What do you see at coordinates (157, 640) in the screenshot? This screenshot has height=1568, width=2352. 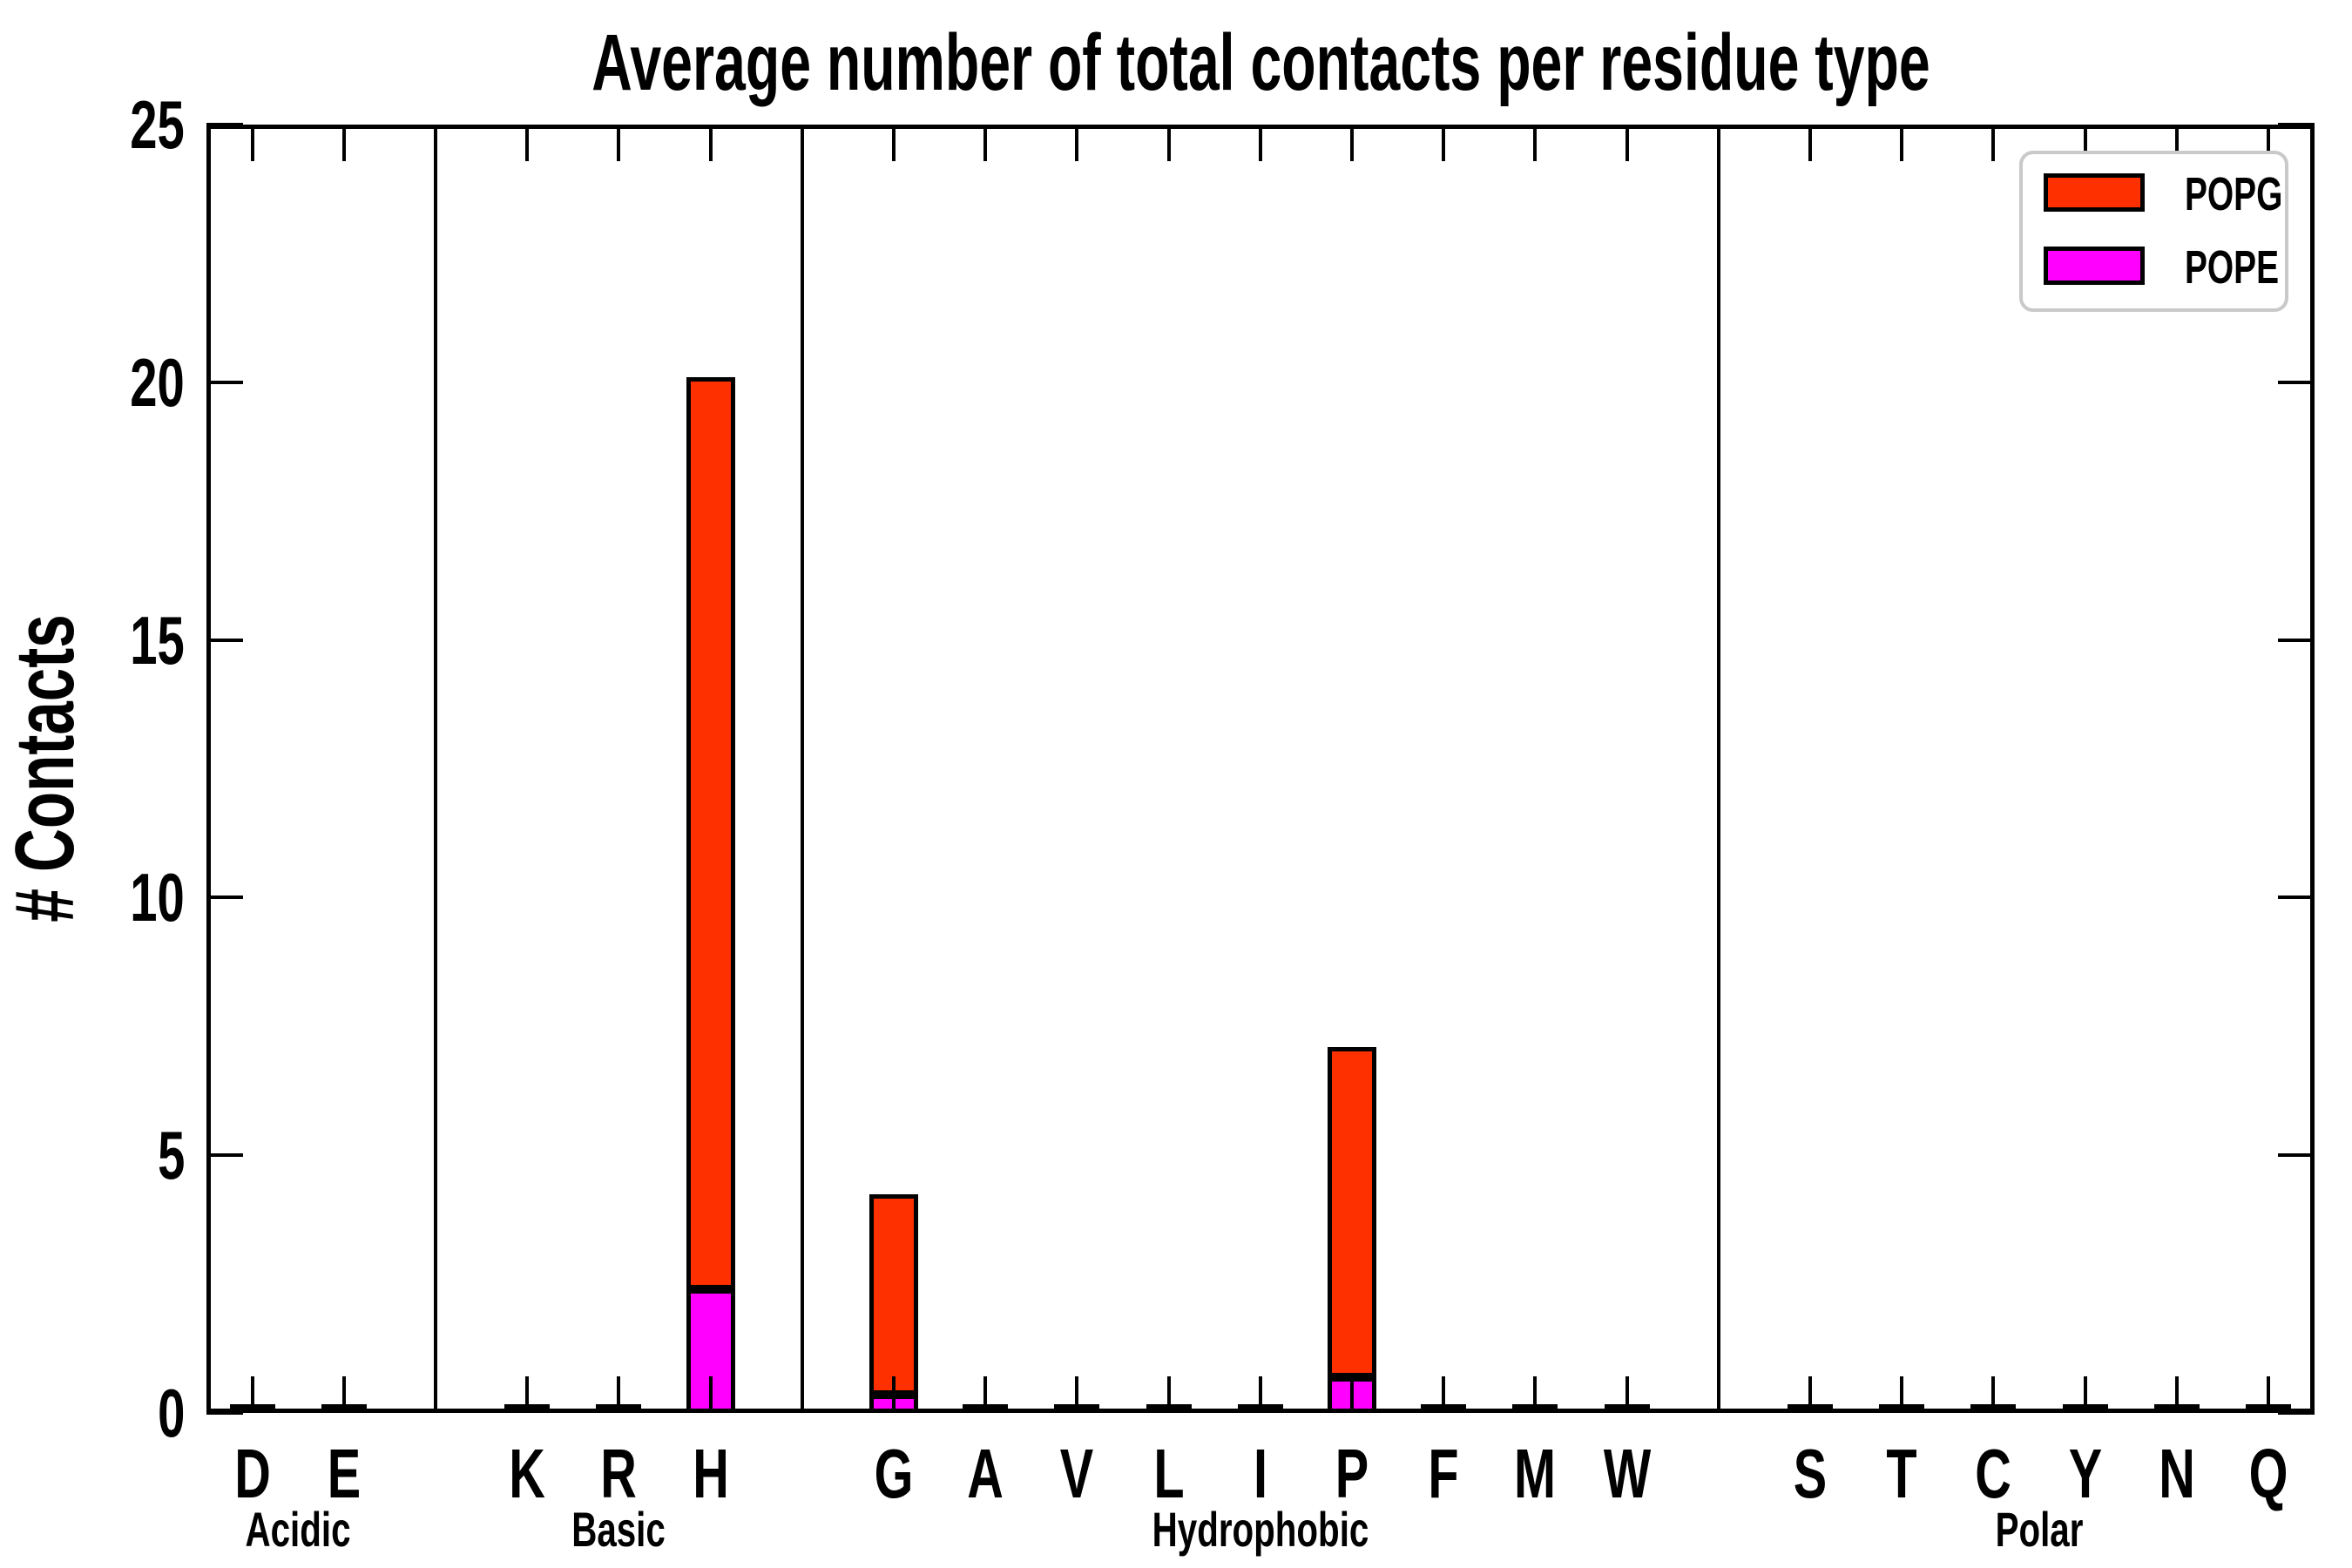 I see `y-tick-label: 15` at bounding box center [157, 640].